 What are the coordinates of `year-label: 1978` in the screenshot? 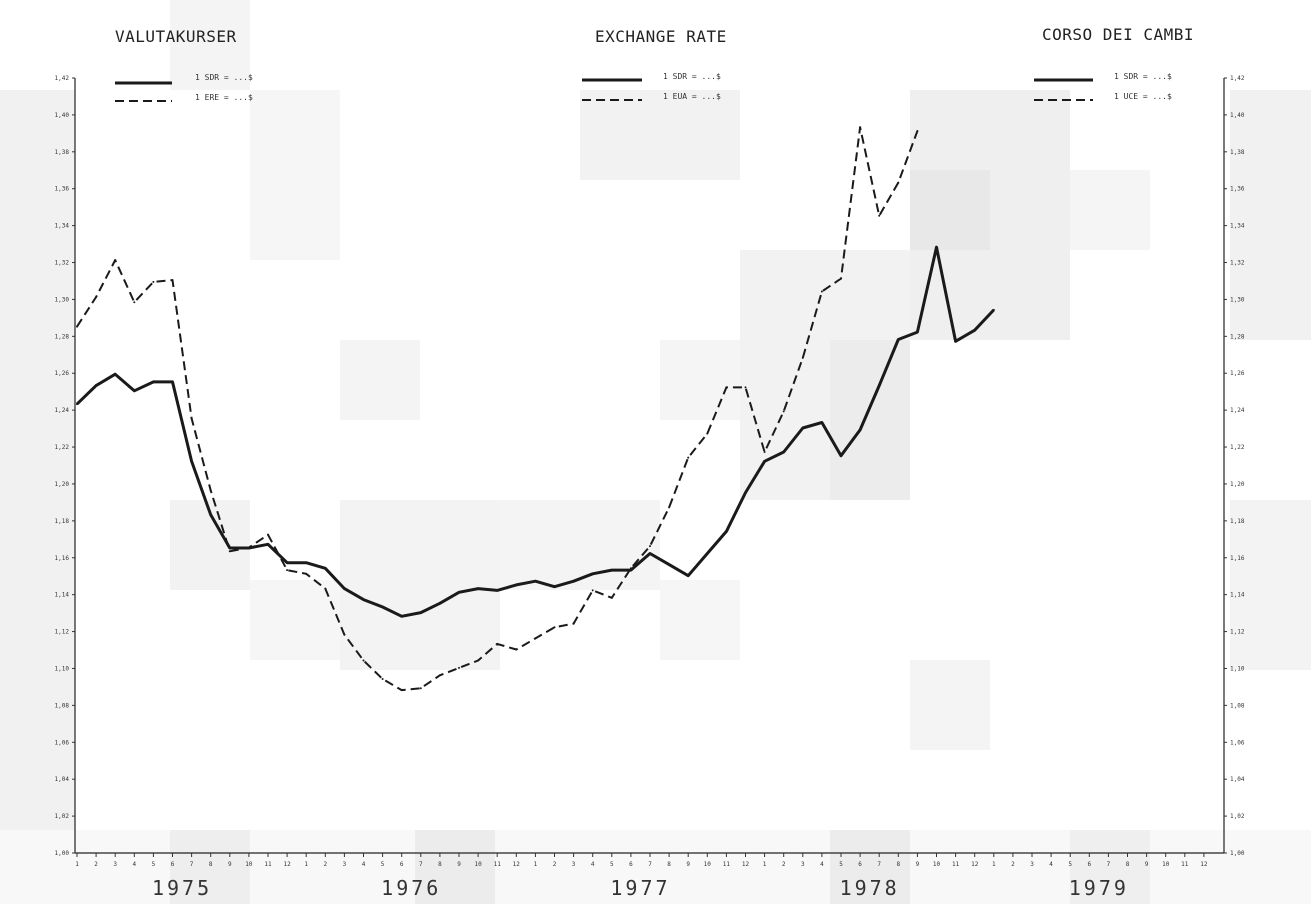 It's located at (870, 888).